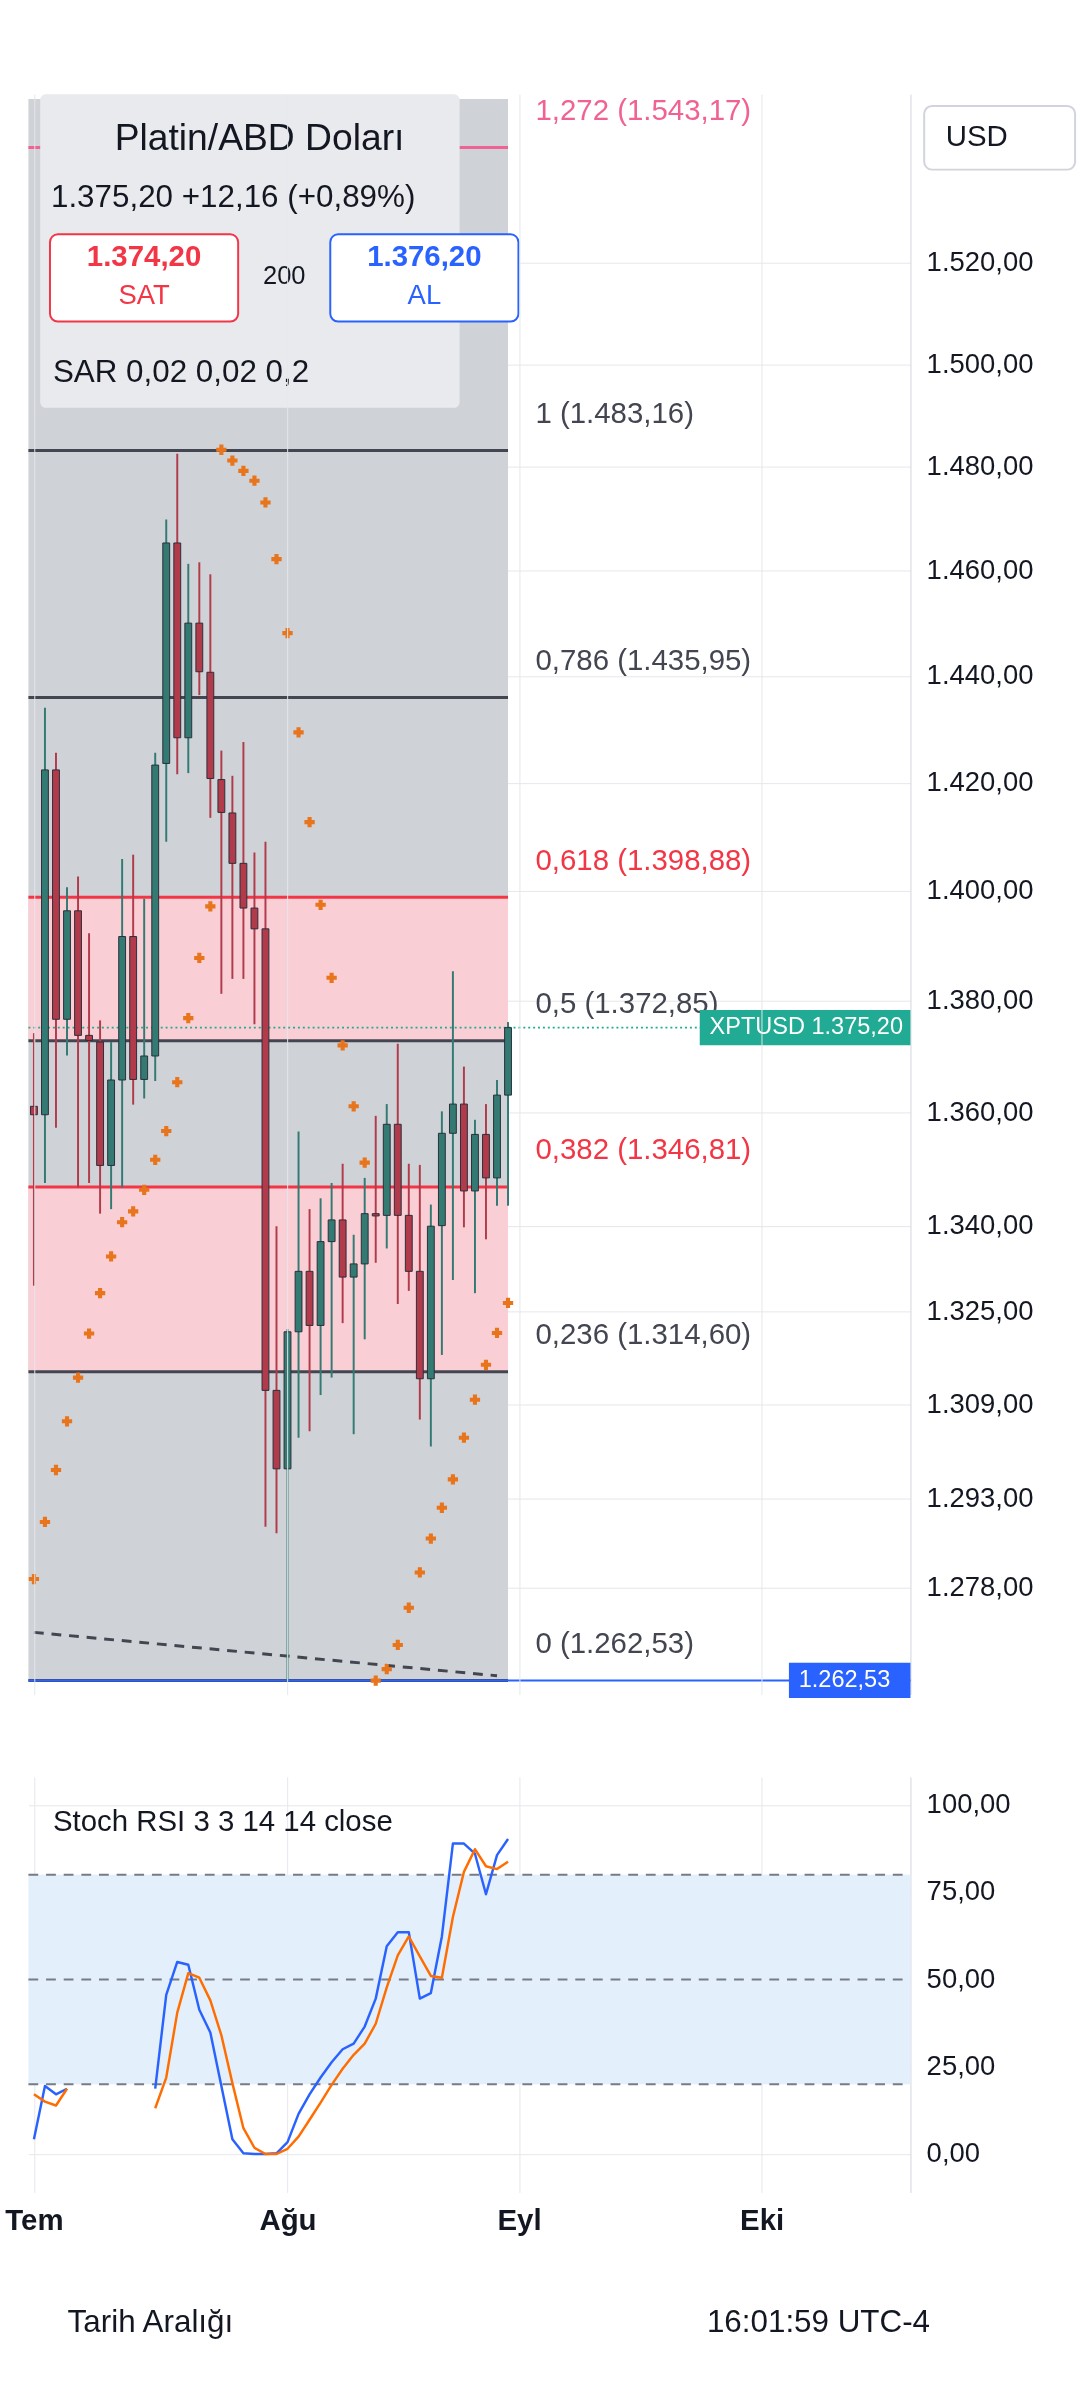  I want to click on text: Tarih Aralığı, so click(150, 2321).